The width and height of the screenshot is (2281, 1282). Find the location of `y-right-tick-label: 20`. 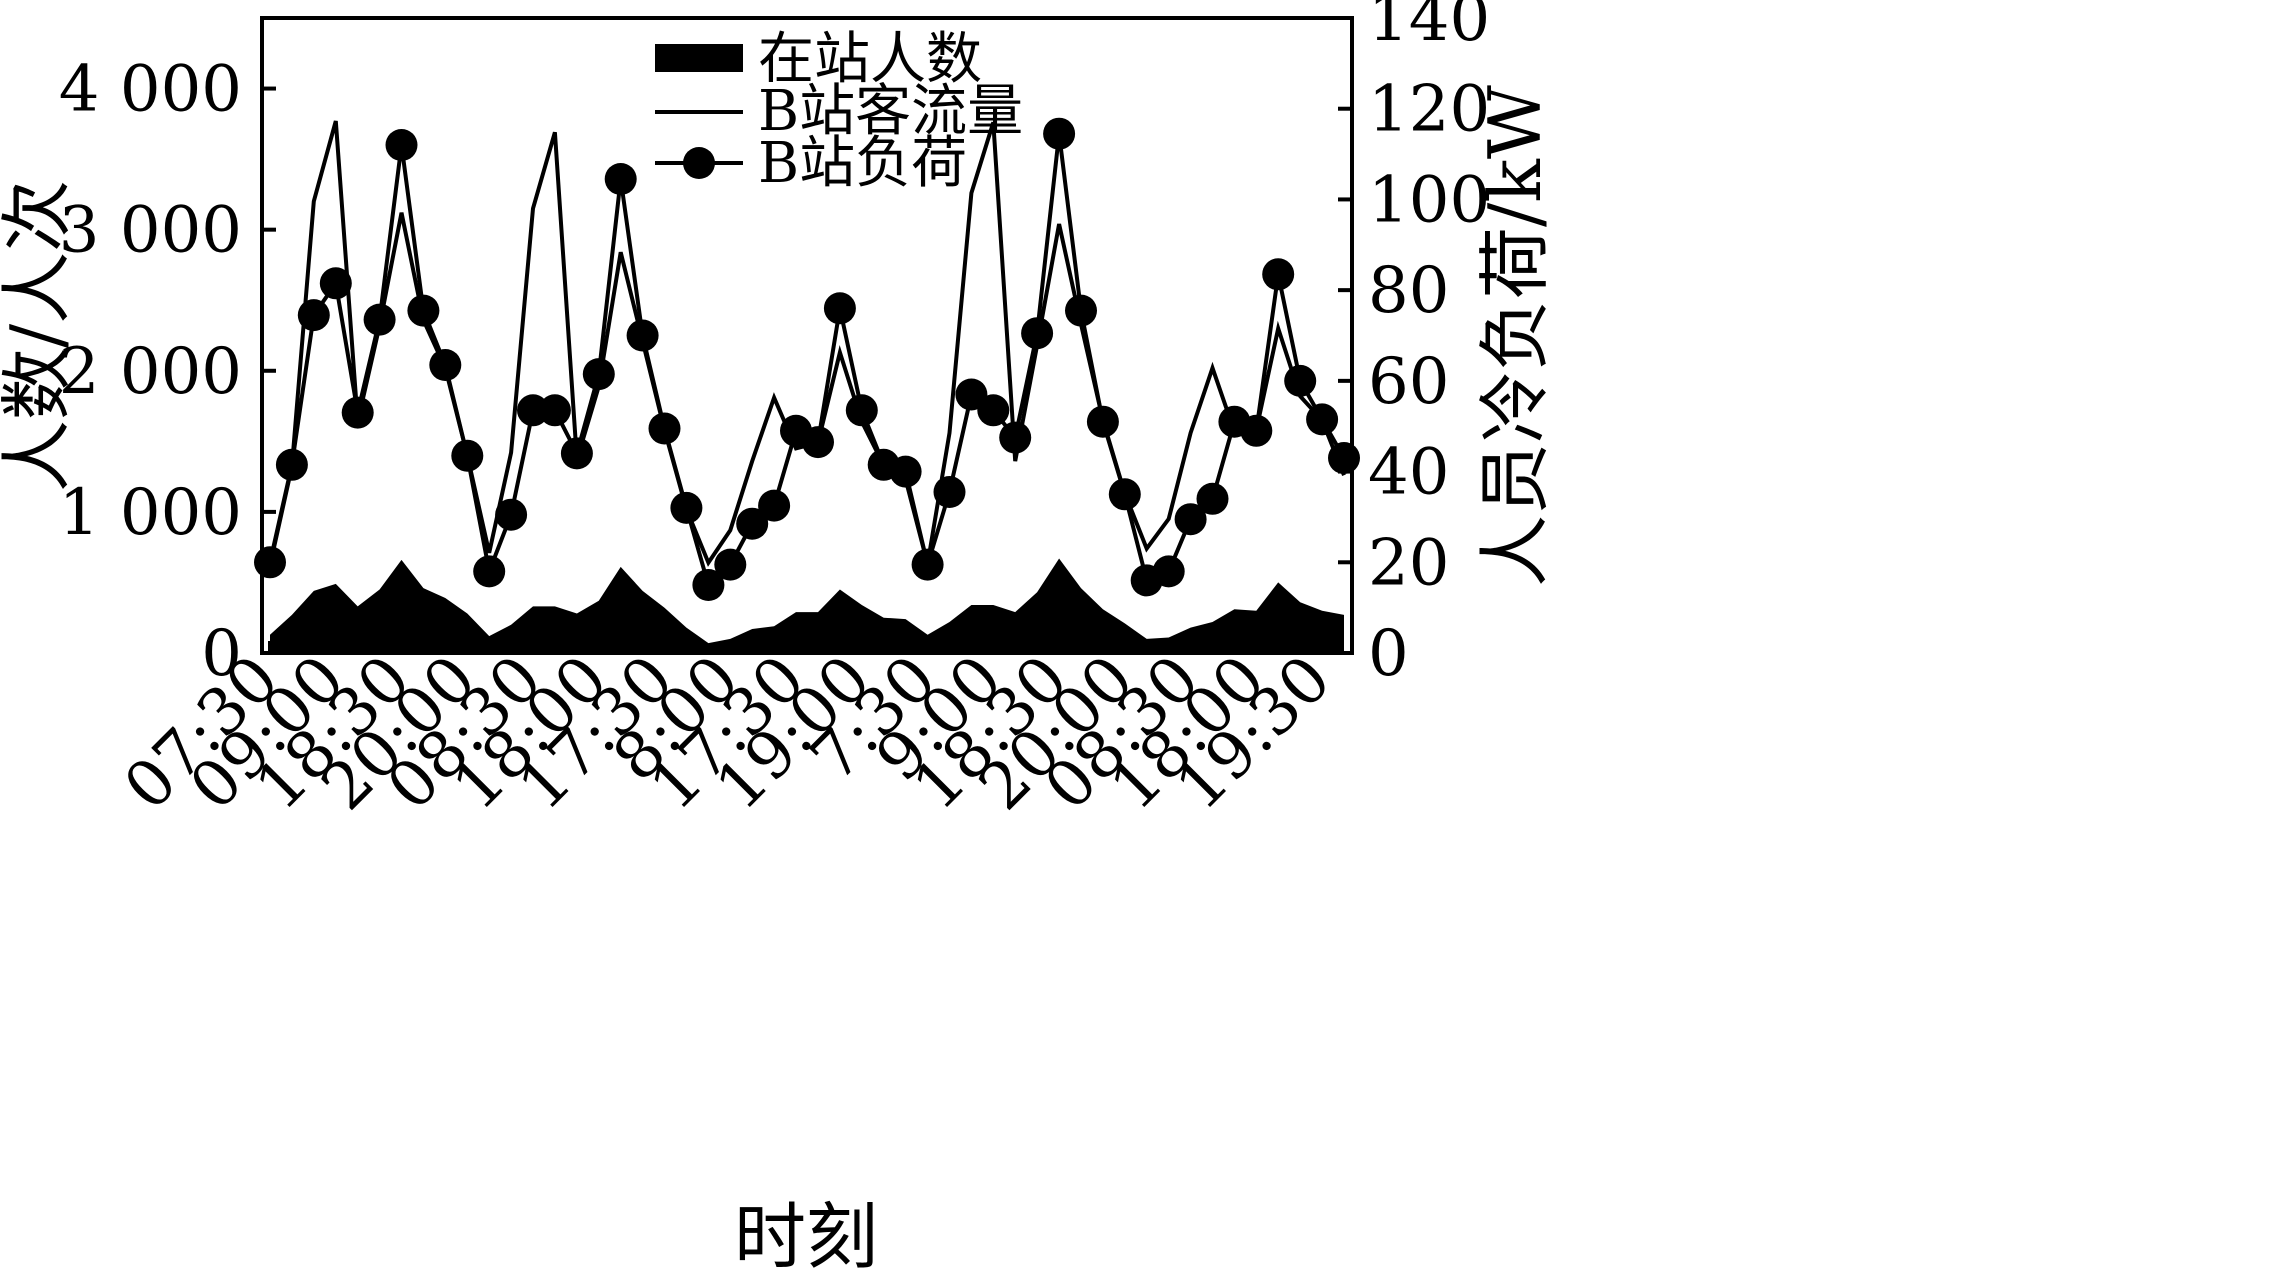

y-right-tick-label: 20 is located at coordinates (1408, 563).